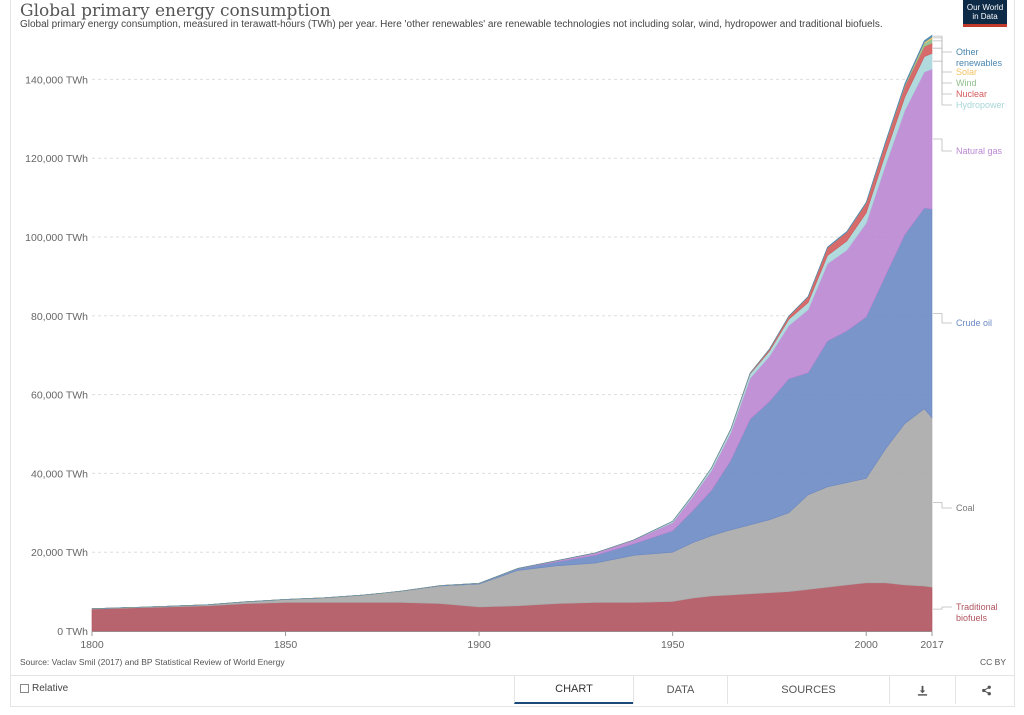 This screenshot has height=715, width=1024. What do you see at coordinates (175, 11) in the screenshot?
I see `chart-title: Global primary energy consumption` at bounding box center [175, 11].